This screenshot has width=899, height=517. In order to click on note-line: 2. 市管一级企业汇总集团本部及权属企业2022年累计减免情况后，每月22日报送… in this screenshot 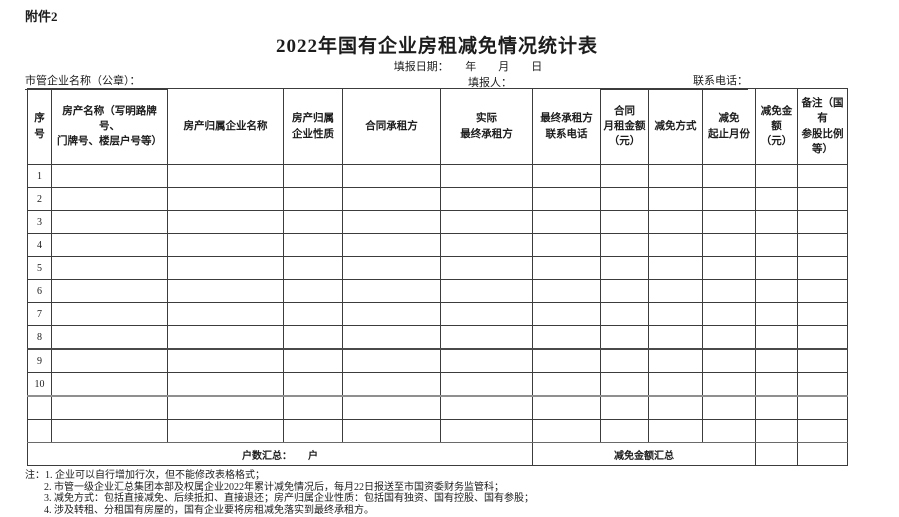, I will do `click(274, 487)`.